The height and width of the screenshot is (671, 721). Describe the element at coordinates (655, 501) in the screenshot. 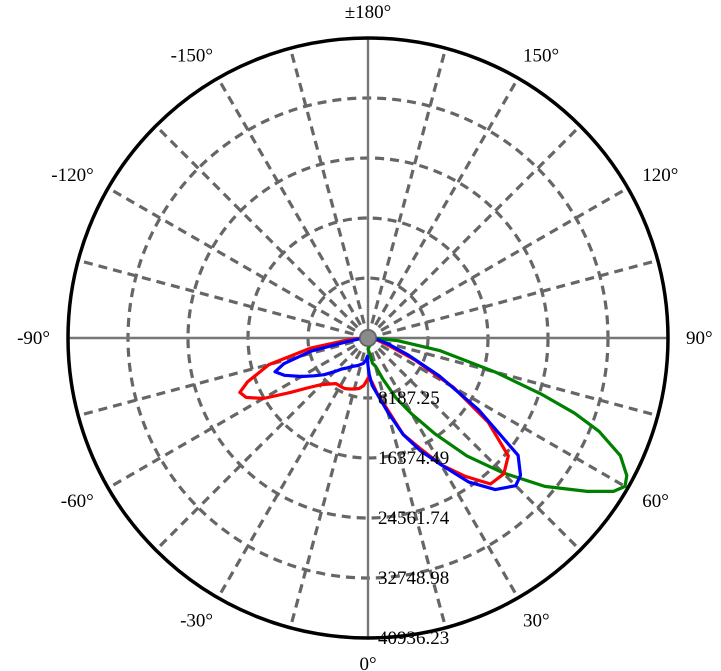

I see `angle-label-2: 60°` at that location.